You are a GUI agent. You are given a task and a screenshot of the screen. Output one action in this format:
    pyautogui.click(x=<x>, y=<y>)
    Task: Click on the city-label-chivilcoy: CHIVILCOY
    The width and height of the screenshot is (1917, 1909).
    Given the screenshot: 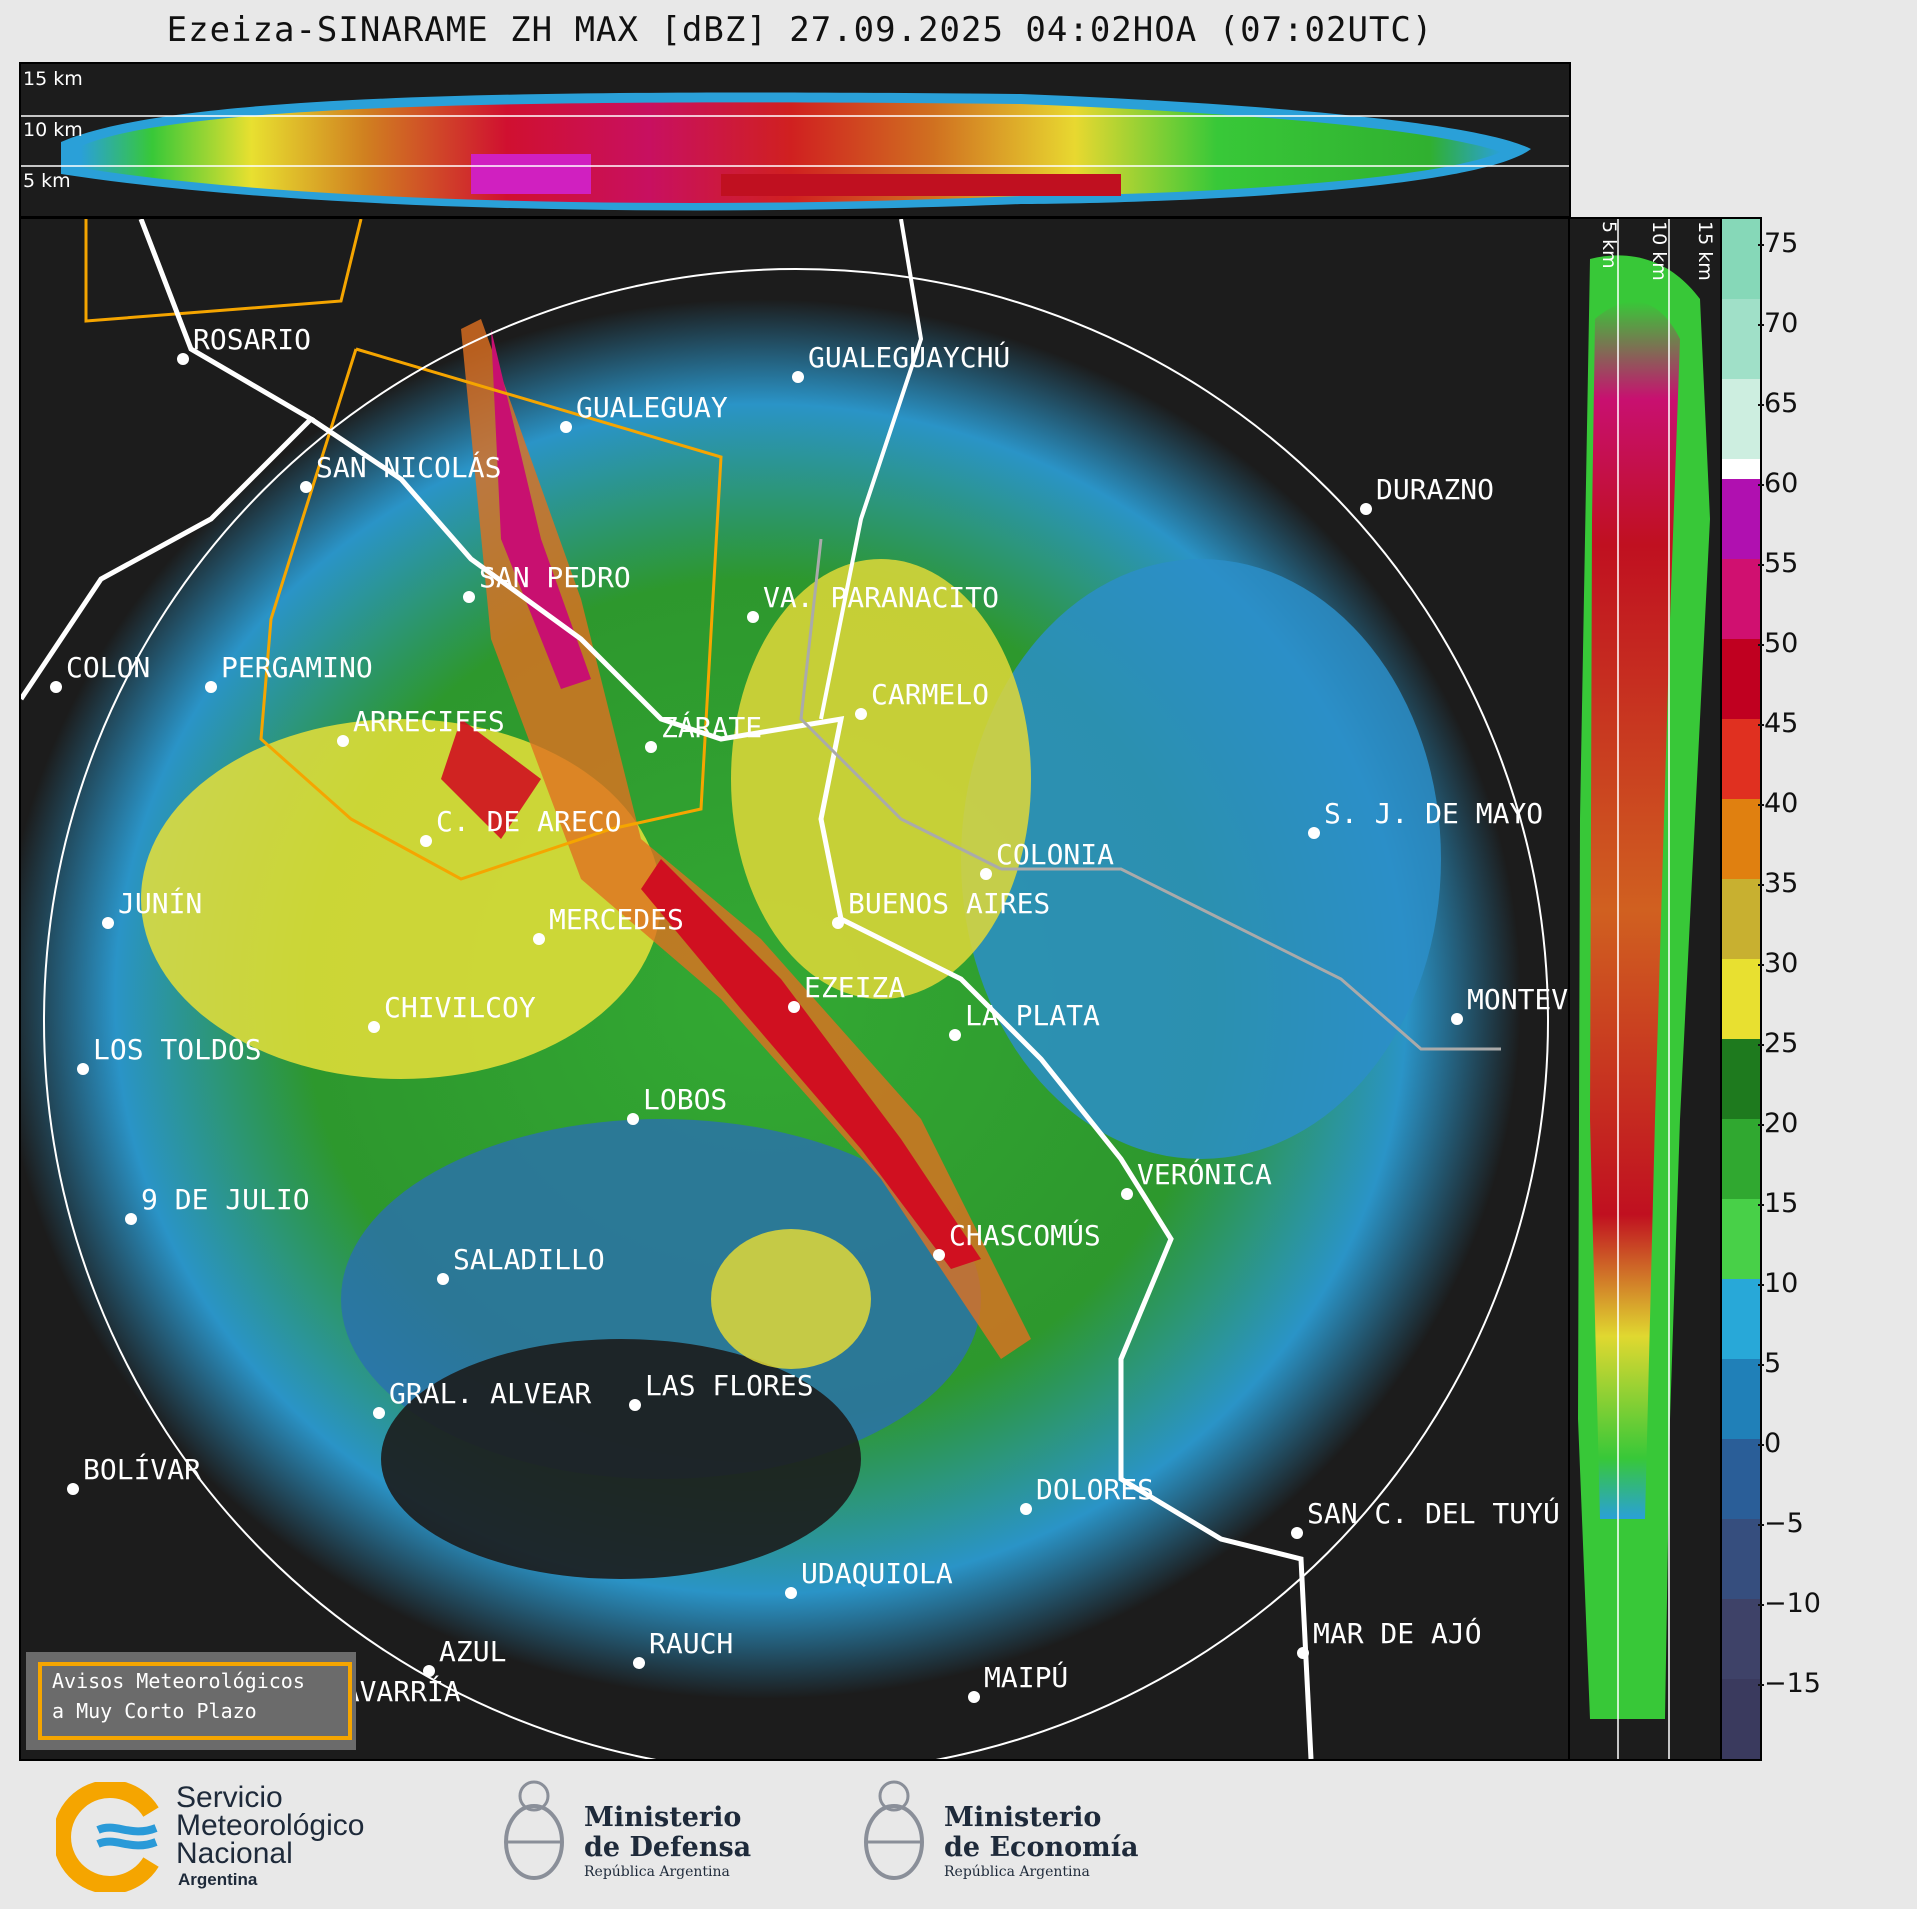 What is the action you would take?
    pyautogui.click(x=460, y=1007)
    